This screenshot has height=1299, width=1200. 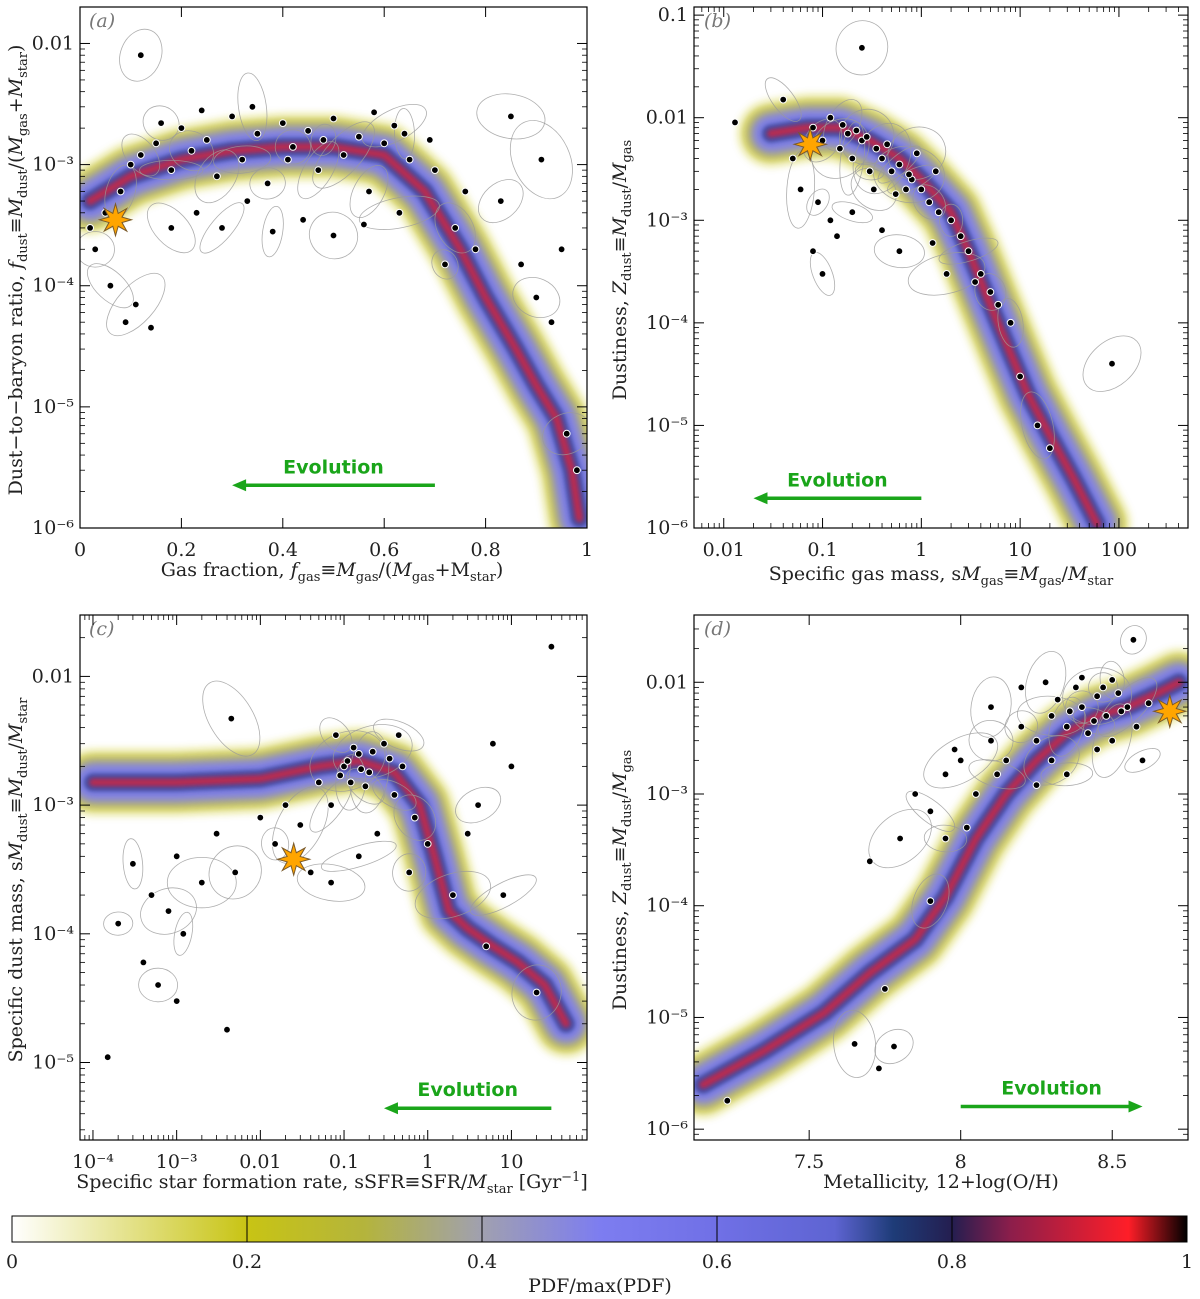 I want to click on panel-d-x-tick-label: 8, so click(x=961, y=1162).